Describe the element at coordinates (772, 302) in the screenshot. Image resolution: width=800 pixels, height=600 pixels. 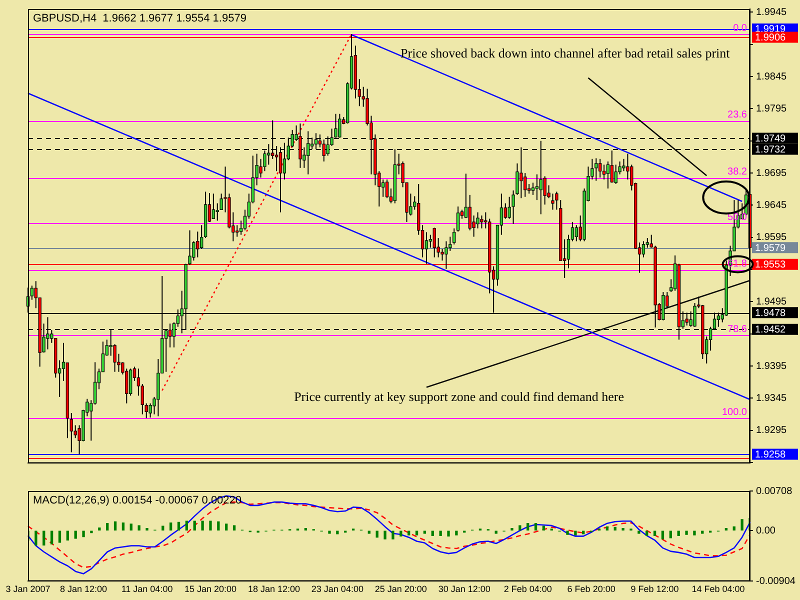
I see `y-tick-label: 1.9495` at that location.